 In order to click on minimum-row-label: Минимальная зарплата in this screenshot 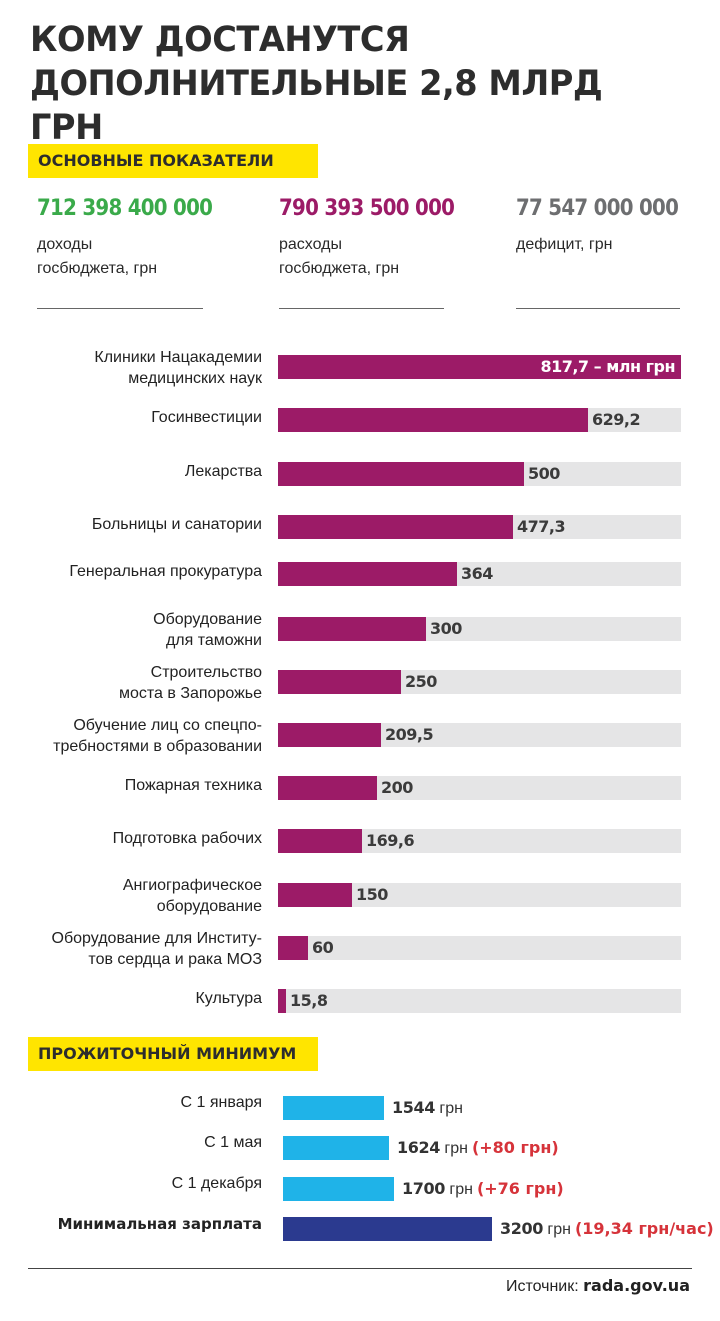, I will do `click(159, 1224)`.